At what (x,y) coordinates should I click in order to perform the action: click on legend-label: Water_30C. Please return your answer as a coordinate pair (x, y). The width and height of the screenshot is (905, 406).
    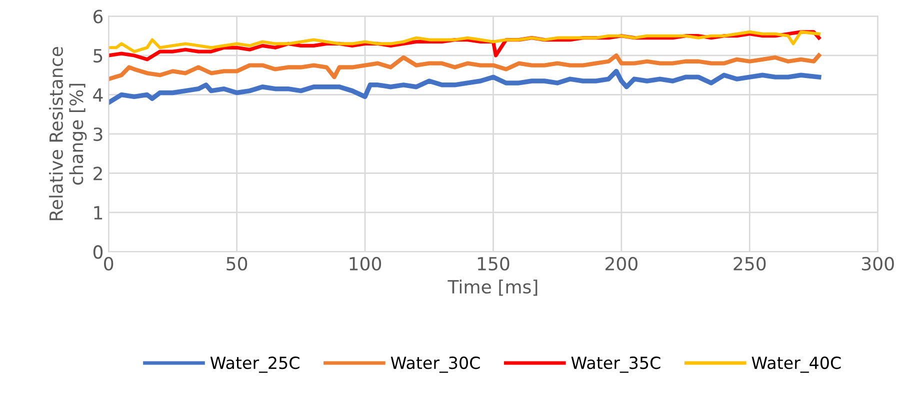
    Looking at the image, I should click on (435, 364).